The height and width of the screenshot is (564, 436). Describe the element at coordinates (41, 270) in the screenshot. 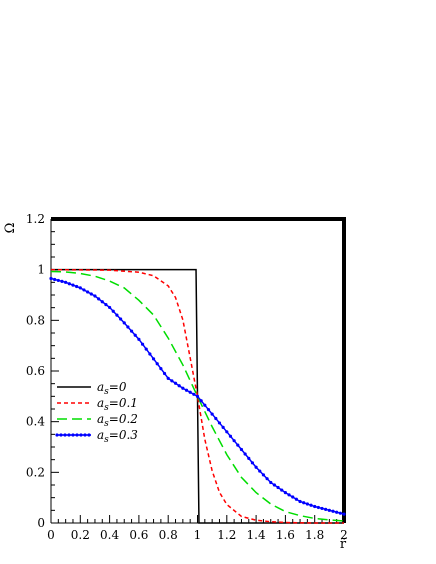

I see `y-tick-label: 1` at that location.